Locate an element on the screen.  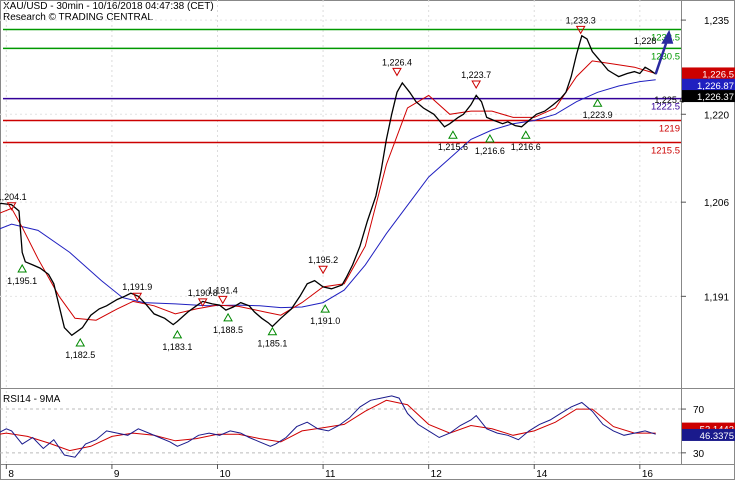
level-label: 1219 is located at coordinates (669, 129).